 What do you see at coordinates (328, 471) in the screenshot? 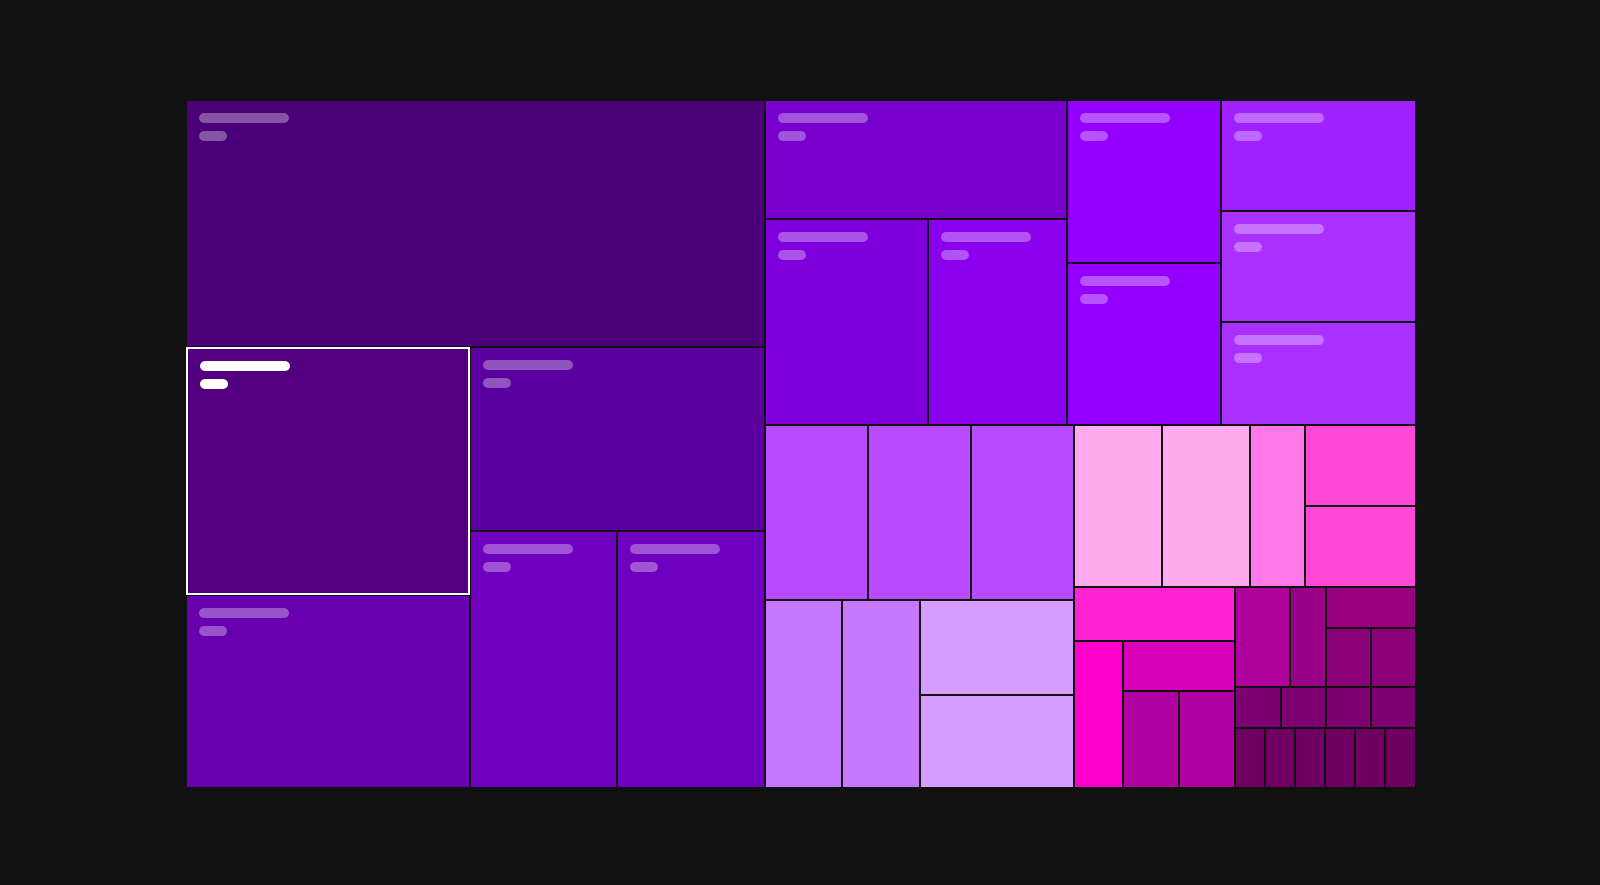
I see `treemap-cell-selected` at bounding box center [328, 471].